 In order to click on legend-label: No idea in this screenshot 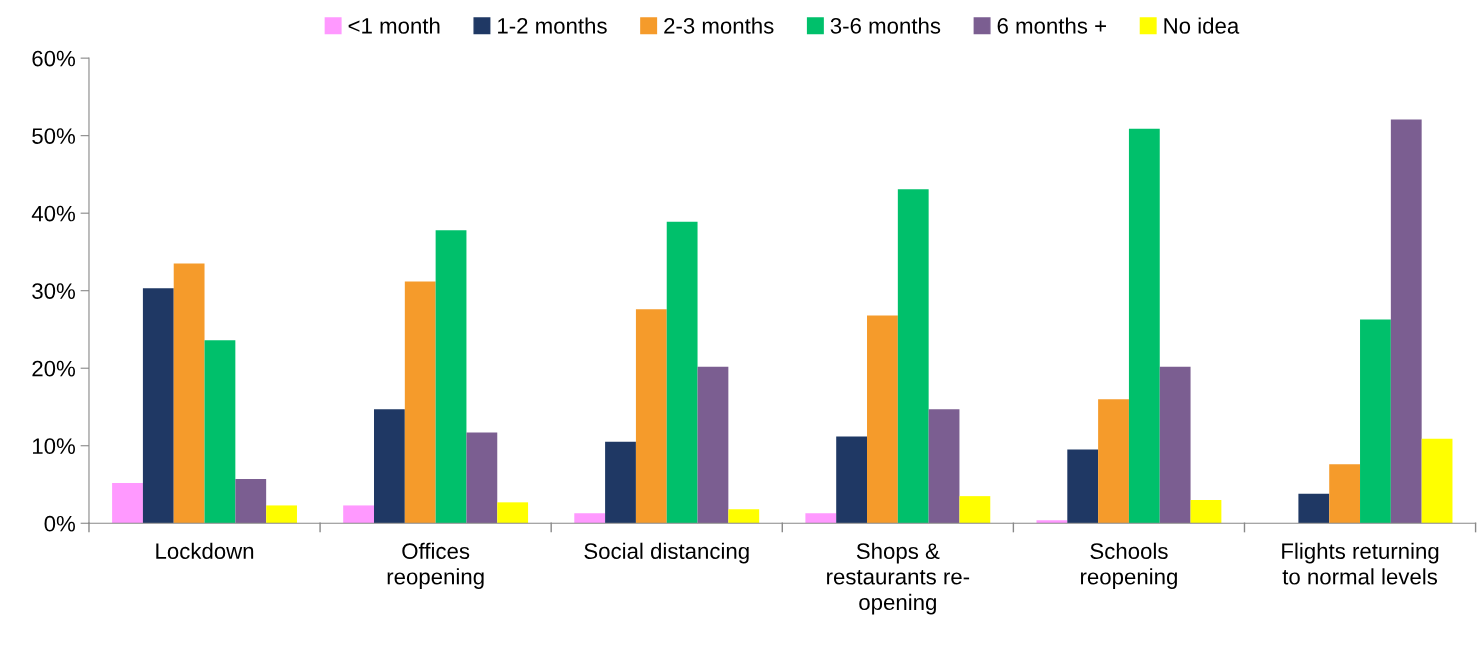, I will do `click(1202, 25)`.